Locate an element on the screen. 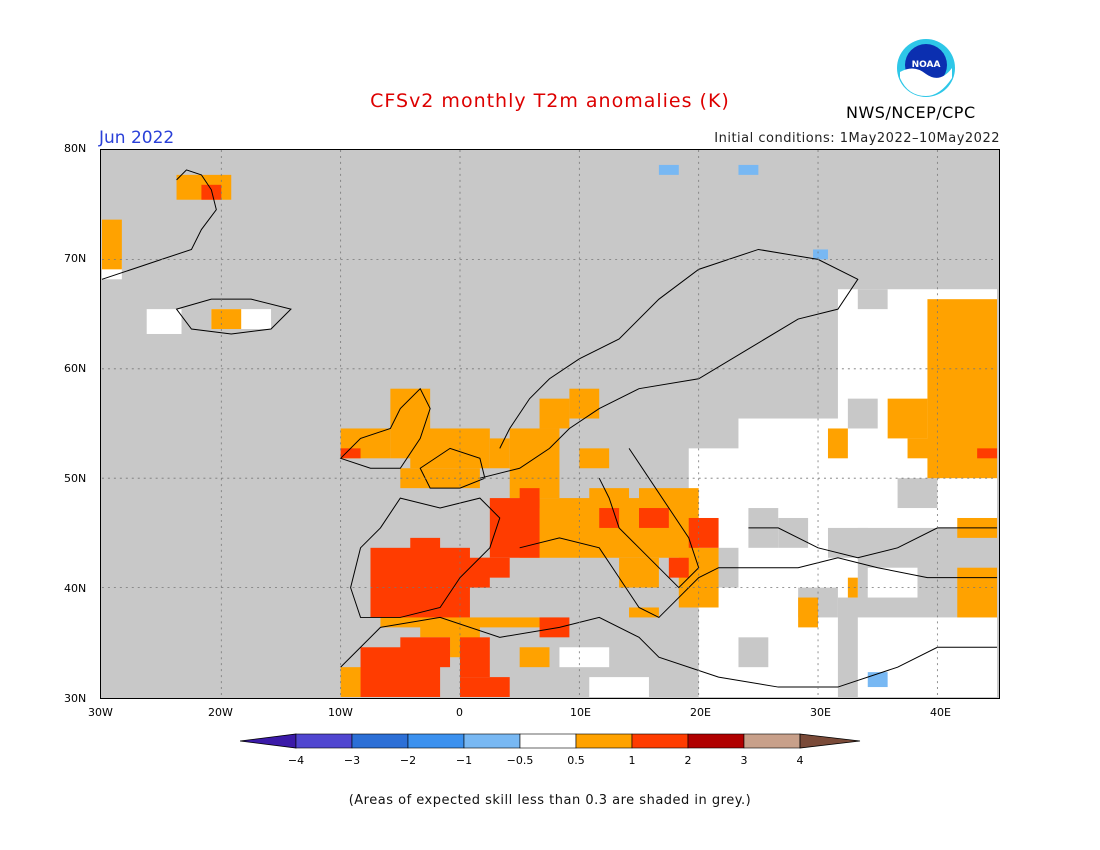  noaa-logo: NOAA is located at coordinates (926, 68).